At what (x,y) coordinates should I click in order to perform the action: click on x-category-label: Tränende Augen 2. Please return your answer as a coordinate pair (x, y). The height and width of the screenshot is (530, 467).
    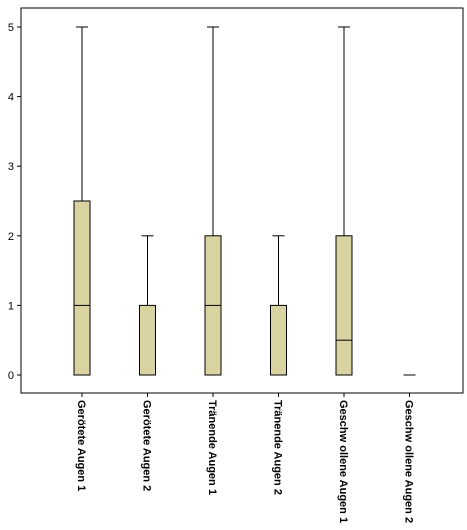
    Looking at the image, I should click on (278, 447).